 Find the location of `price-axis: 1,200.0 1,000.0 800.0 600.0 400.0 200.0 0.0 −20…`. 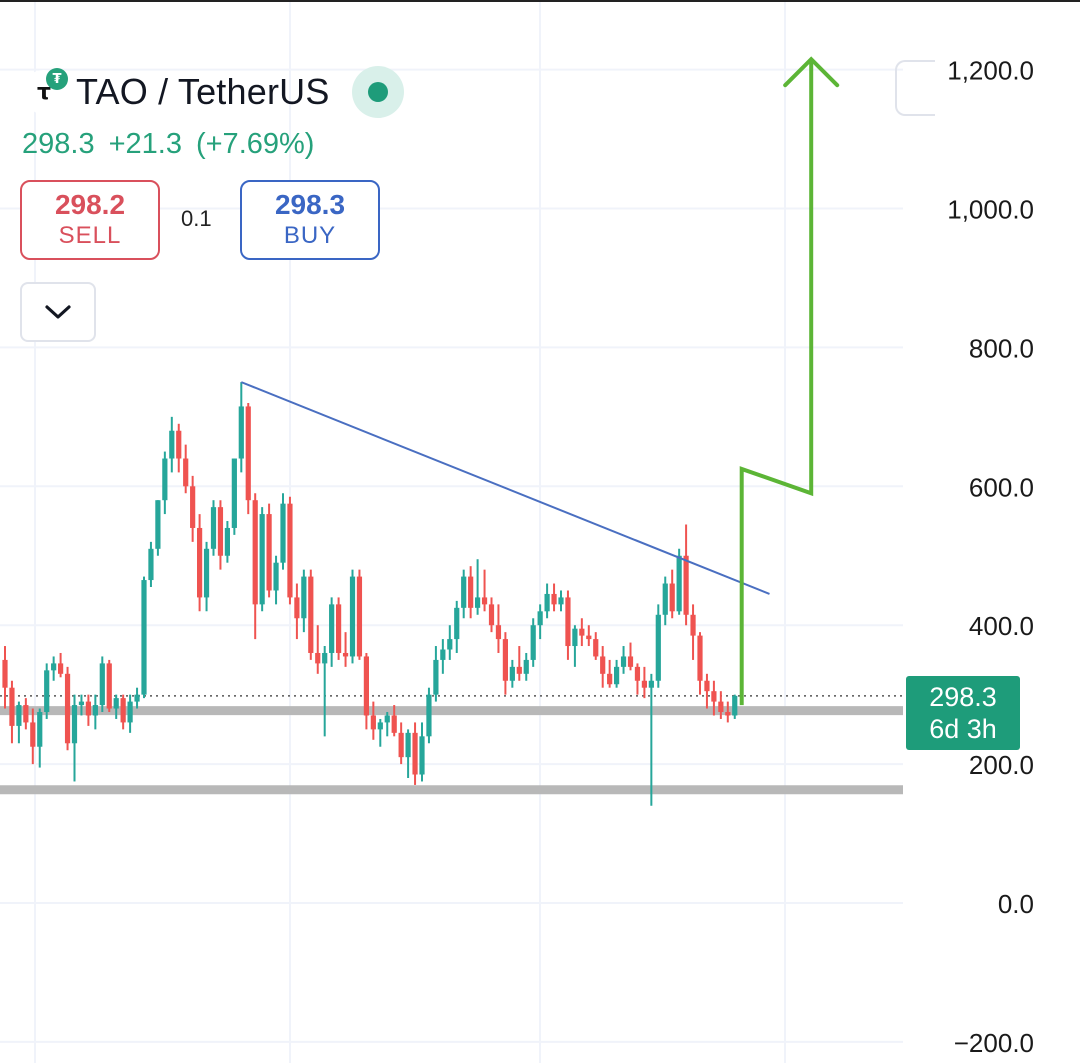

price-axis: 1,200.0 1,000.0 800.0 600.0 400.0 200.0 0.0 −20… is located at coordinates (990, 557).